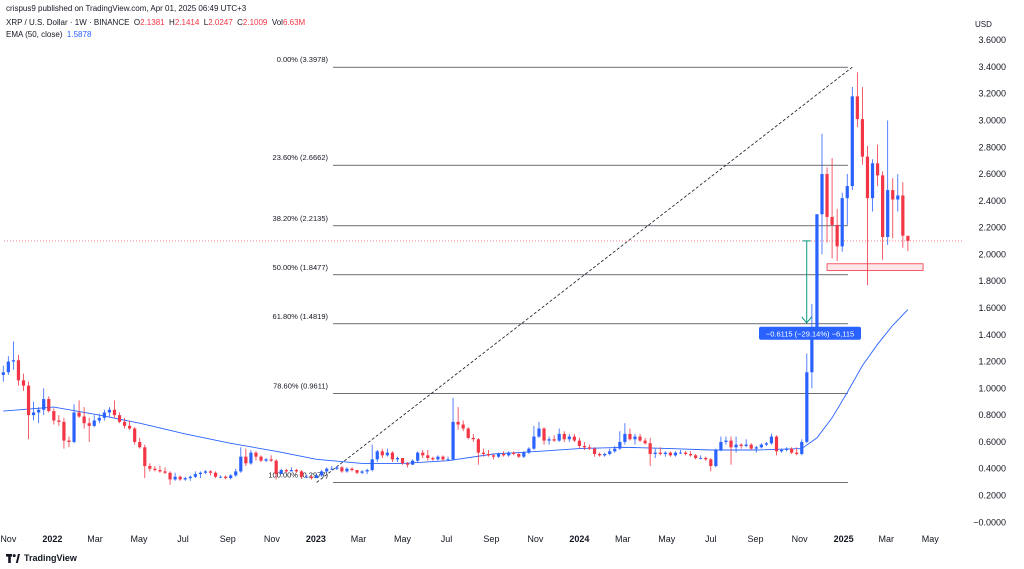  What do you see at coordinates (48, 34) in the screenshot?
I see `ema-legend: EMA (50, close) 1.5878` at bounding box center [48, 34].